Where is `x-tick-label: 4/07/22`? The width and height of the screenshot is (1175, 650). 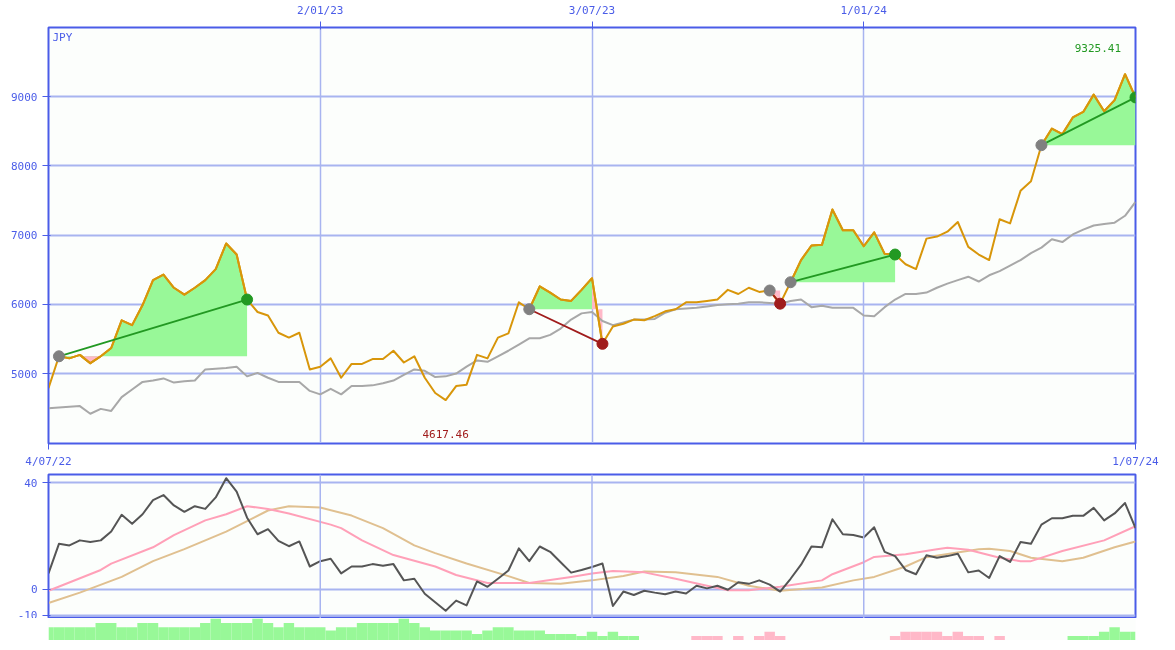 x-tick-label: 4/07/22 is located at coordinates (48, 461).